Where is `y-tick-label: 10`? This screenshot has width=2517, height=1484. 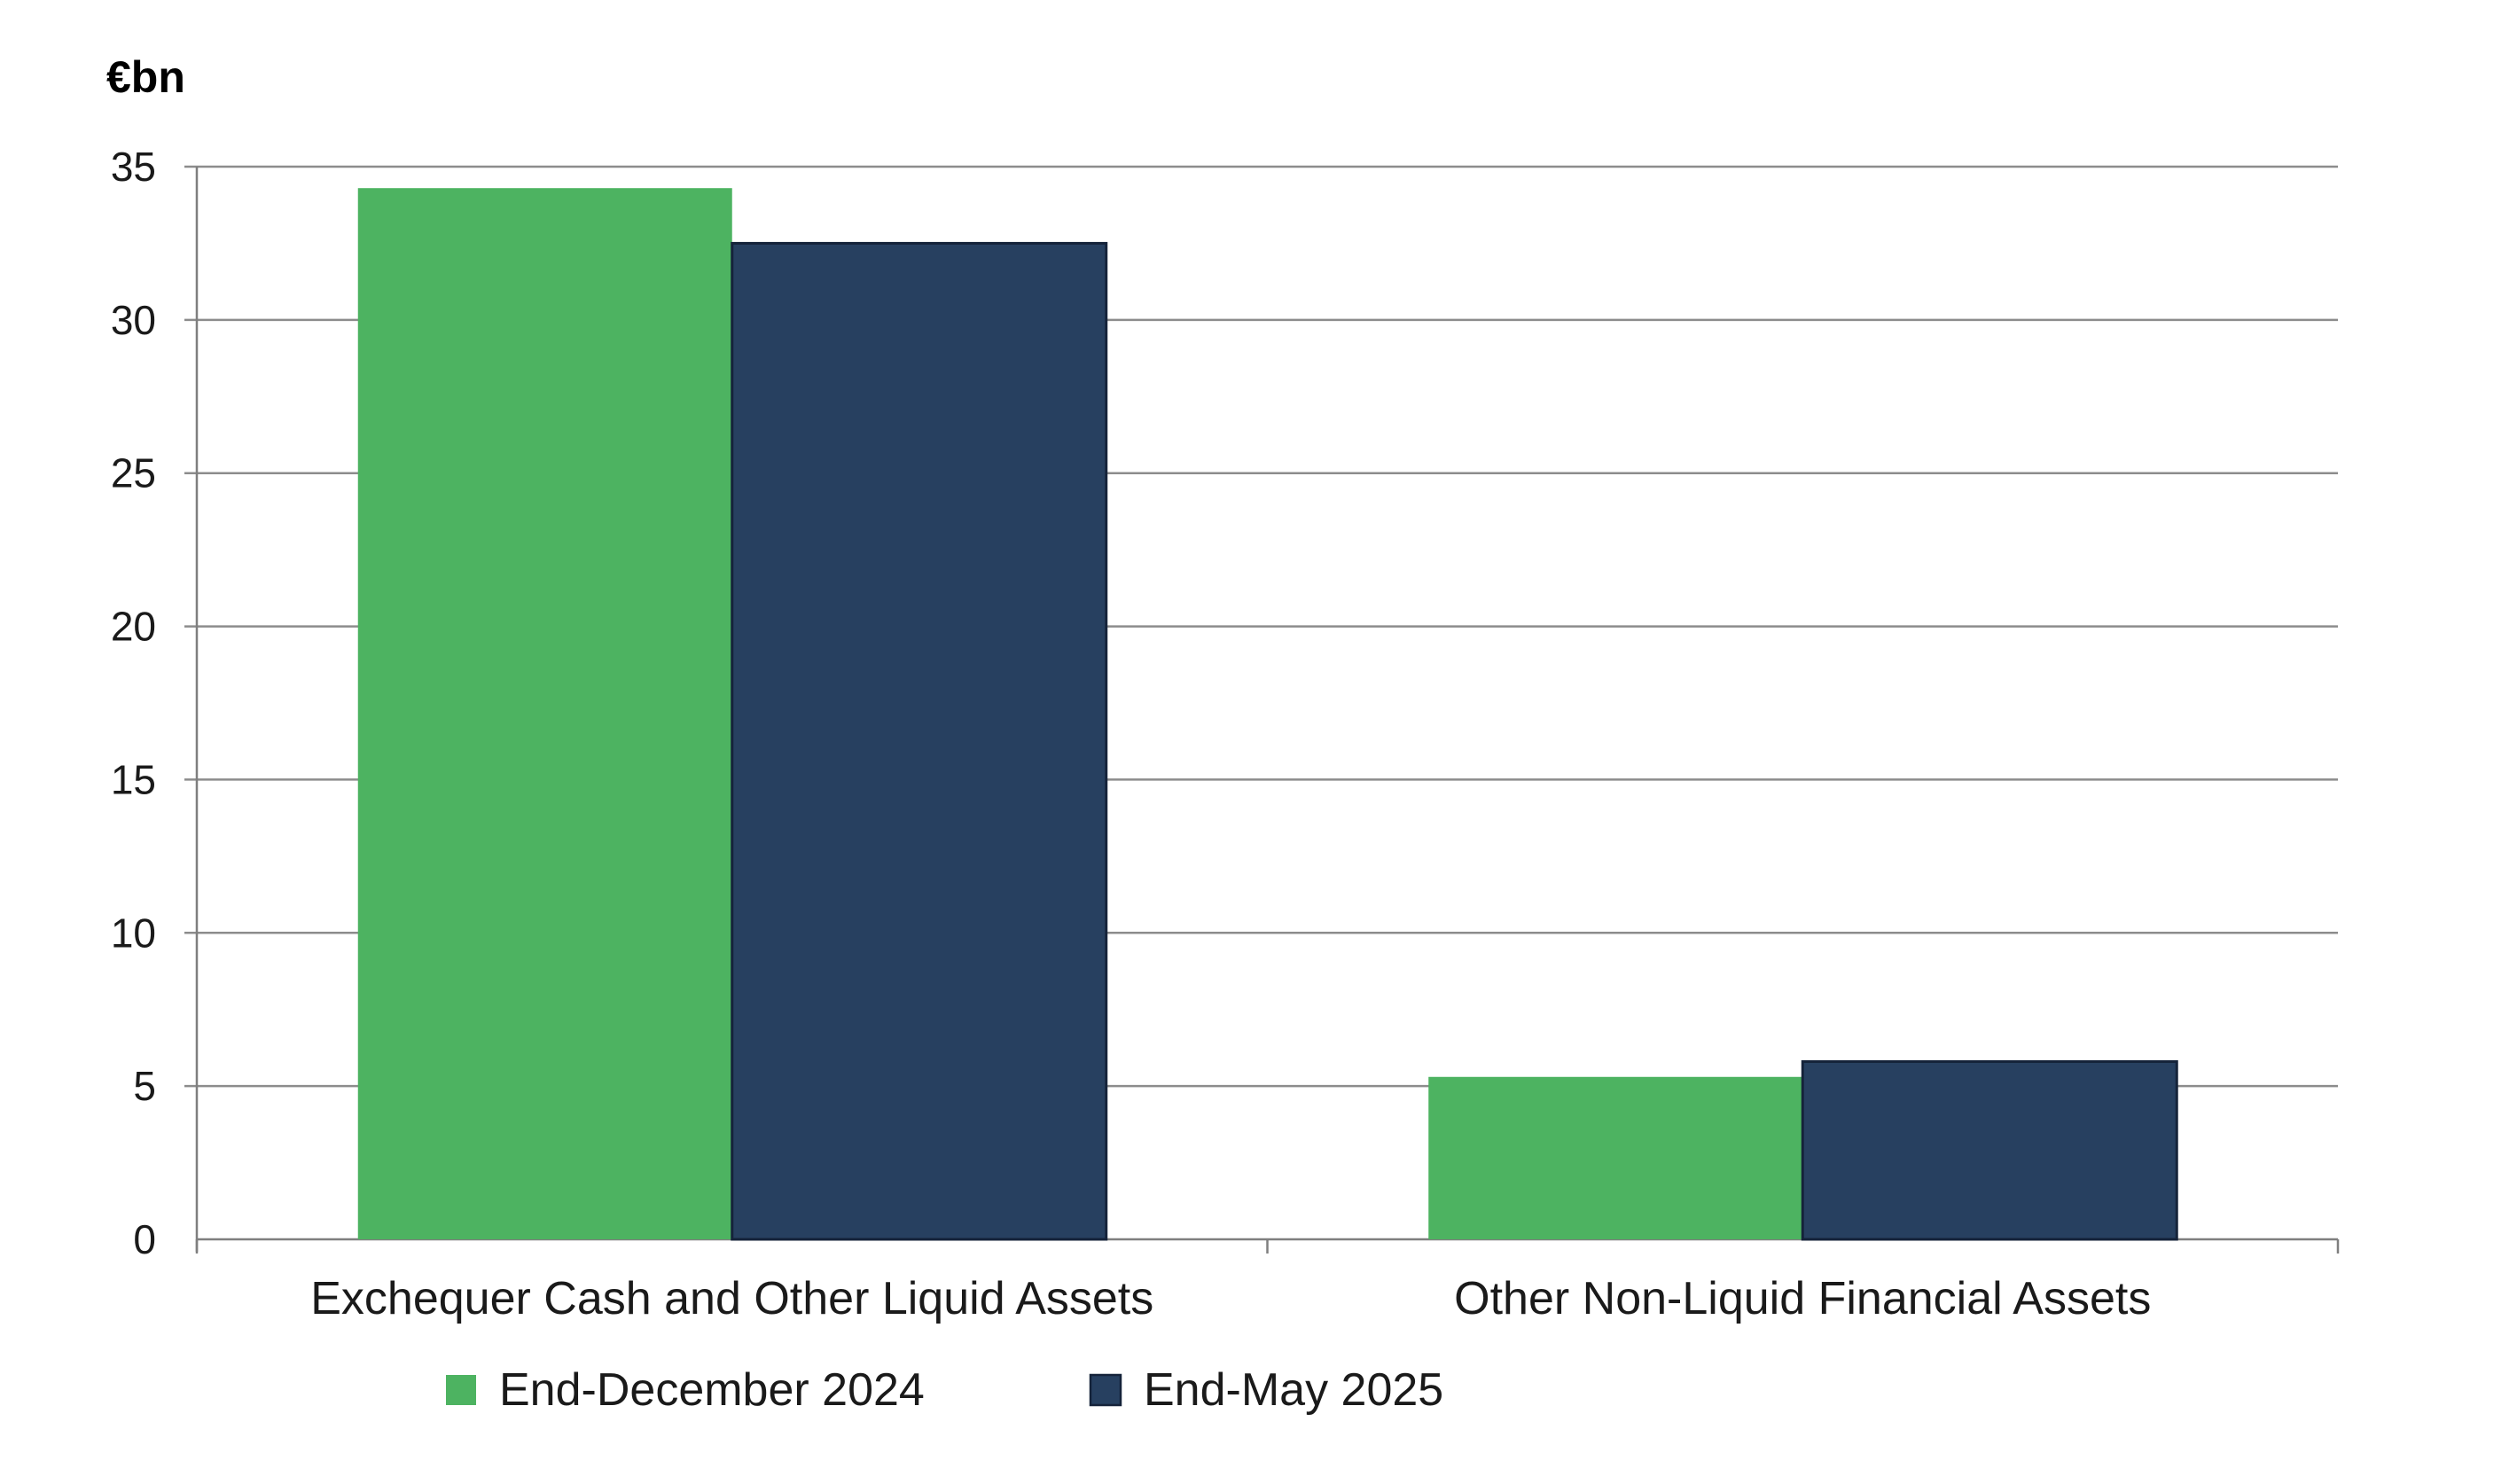 y-tick-label: 10 is located at coordinates (133, 933).